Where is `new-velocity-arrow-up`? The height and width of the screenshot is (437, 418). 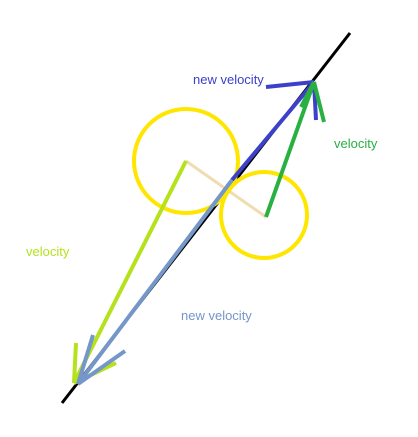 new-velocity-arrow-up is located at coordinates (274, 131).